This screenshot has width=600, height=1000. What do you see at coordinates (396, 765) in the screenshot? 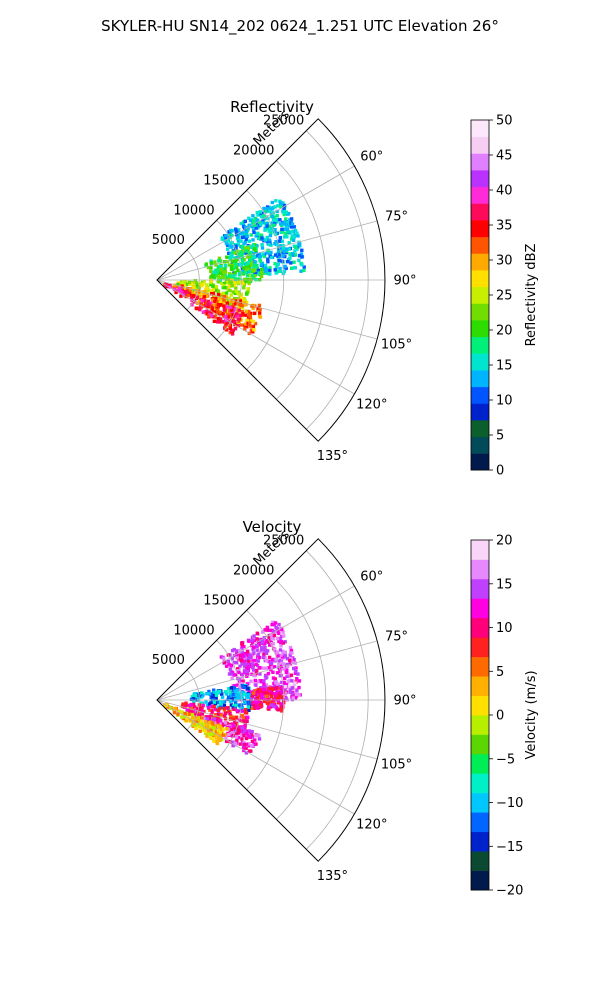
I see `azimuth-tick-label: 105°` at bounding box center [396, 765].